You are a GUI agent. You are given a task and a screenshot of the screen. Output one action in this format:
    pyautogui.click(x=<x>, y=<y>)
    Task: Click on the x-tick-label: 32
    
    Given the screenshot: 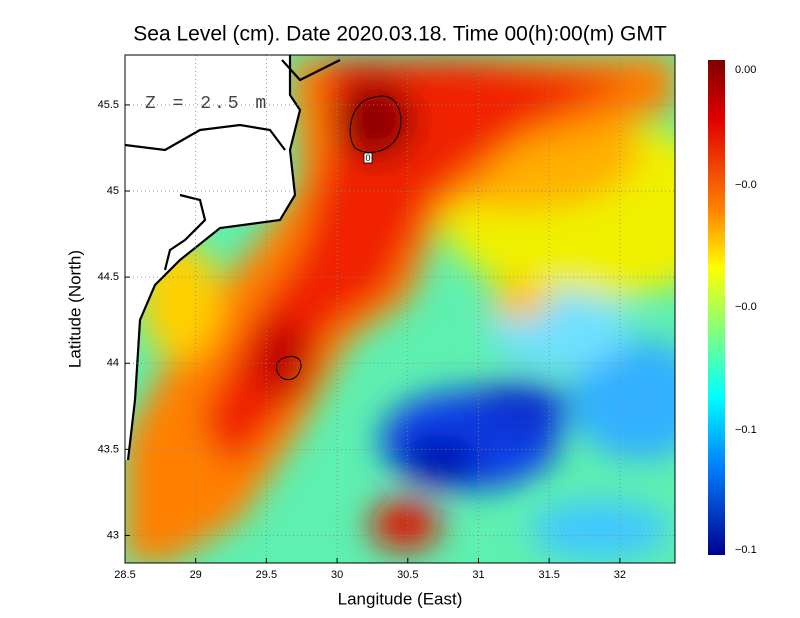 What is the action you would take?
    pyautogui.click(x=620, y=575)
    